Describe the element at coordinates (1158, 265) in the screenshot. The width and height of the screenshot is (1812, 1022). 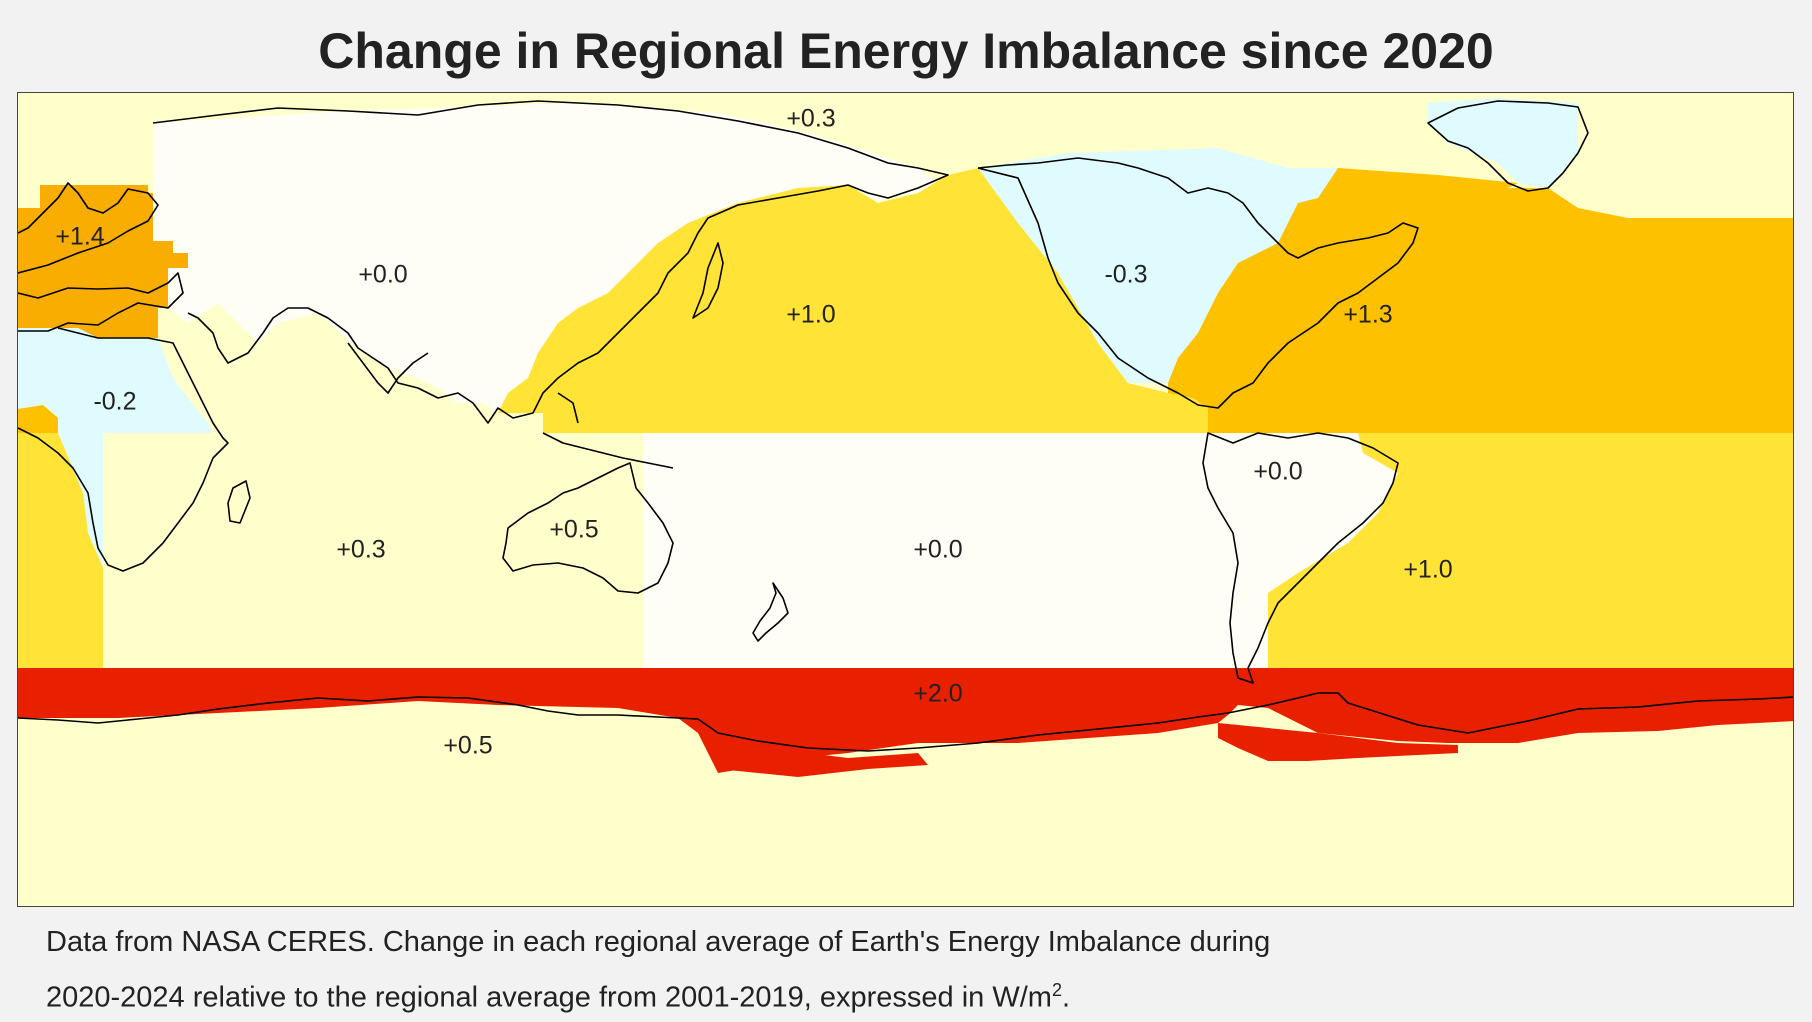
I see `region-north-america` at that location.